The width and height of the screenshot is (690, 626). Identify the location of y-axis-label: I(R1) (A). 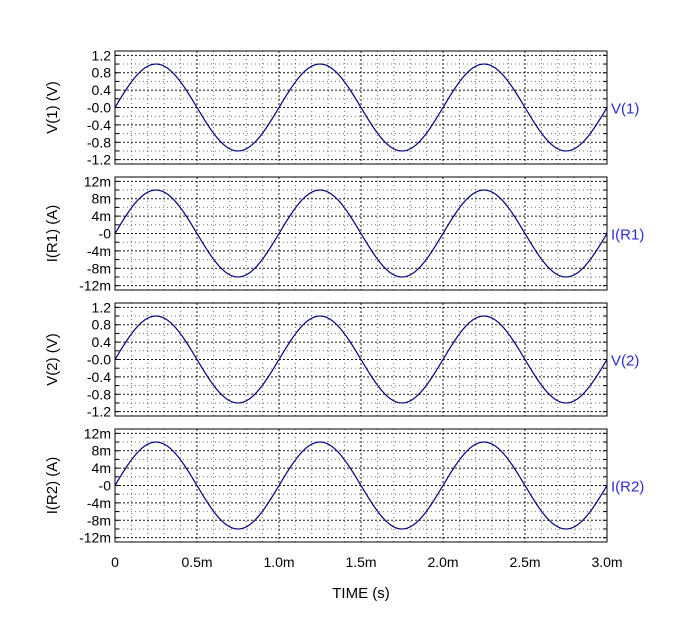
(52, 234).